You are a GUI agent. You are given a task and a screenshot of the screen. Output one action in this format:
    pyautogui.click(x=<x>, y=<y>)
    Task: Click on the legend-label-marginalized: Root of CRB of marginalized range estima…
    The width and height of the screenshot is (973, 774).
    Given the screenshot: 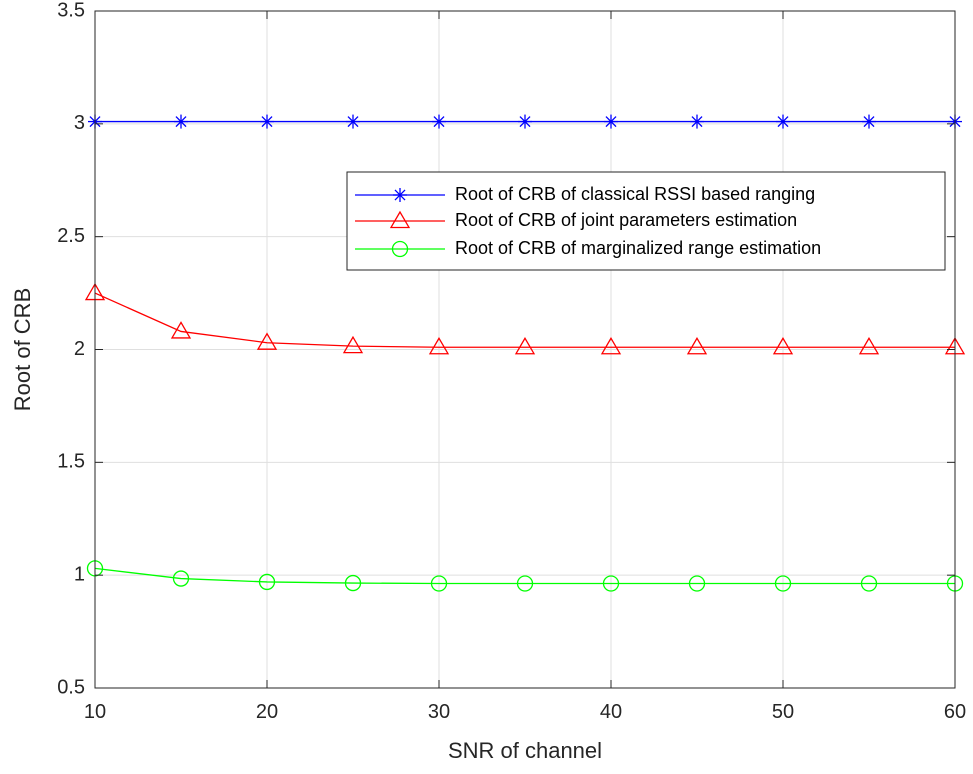 What is the action you would take?
    pyautogui.click(x=638, y=248)
    